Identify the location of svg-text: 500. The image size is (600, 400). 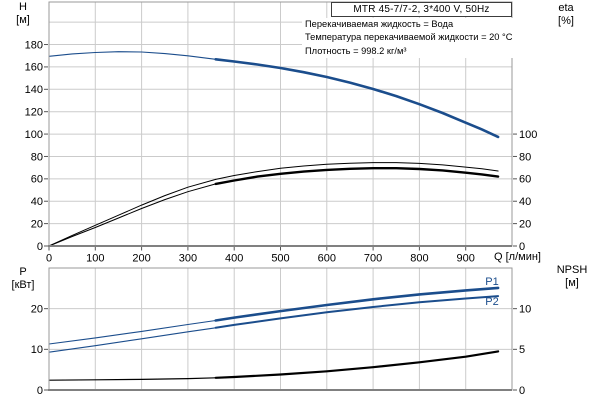
(280, 259).